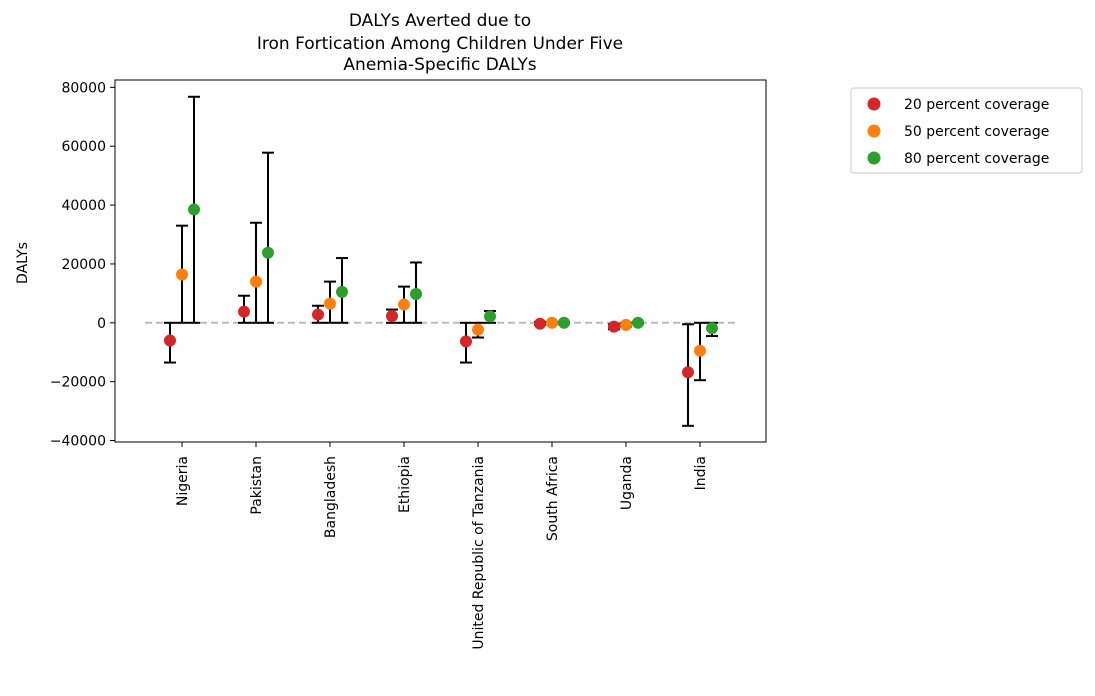 The image size is (1095, 696). I want to click on y-tick-label: 60000, so click(83, 147).